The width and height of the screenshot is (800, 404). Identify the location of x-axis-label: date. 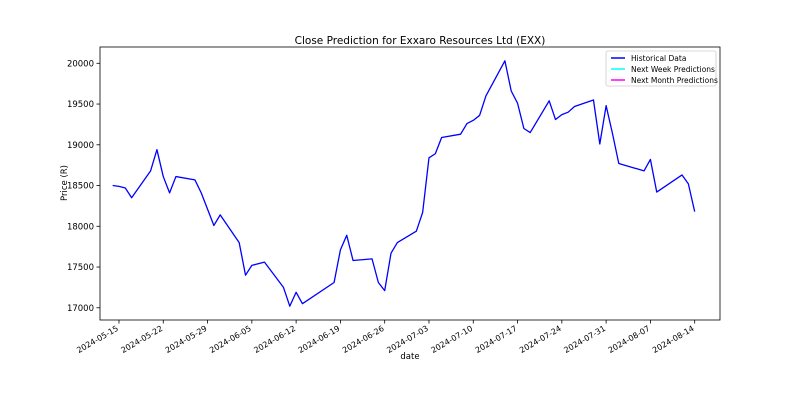
(409, 357).